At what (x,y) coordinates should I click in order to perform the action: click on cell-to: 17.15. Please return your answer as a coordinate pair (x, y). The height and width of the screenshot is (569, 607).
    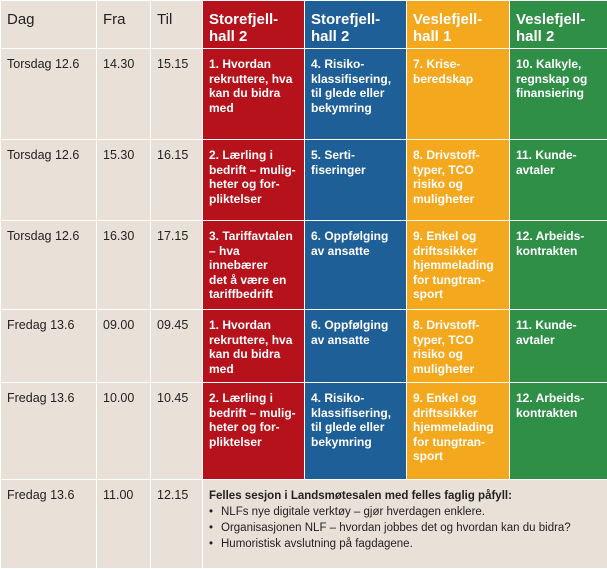
    Looking at the image, I should click on (177, 265).